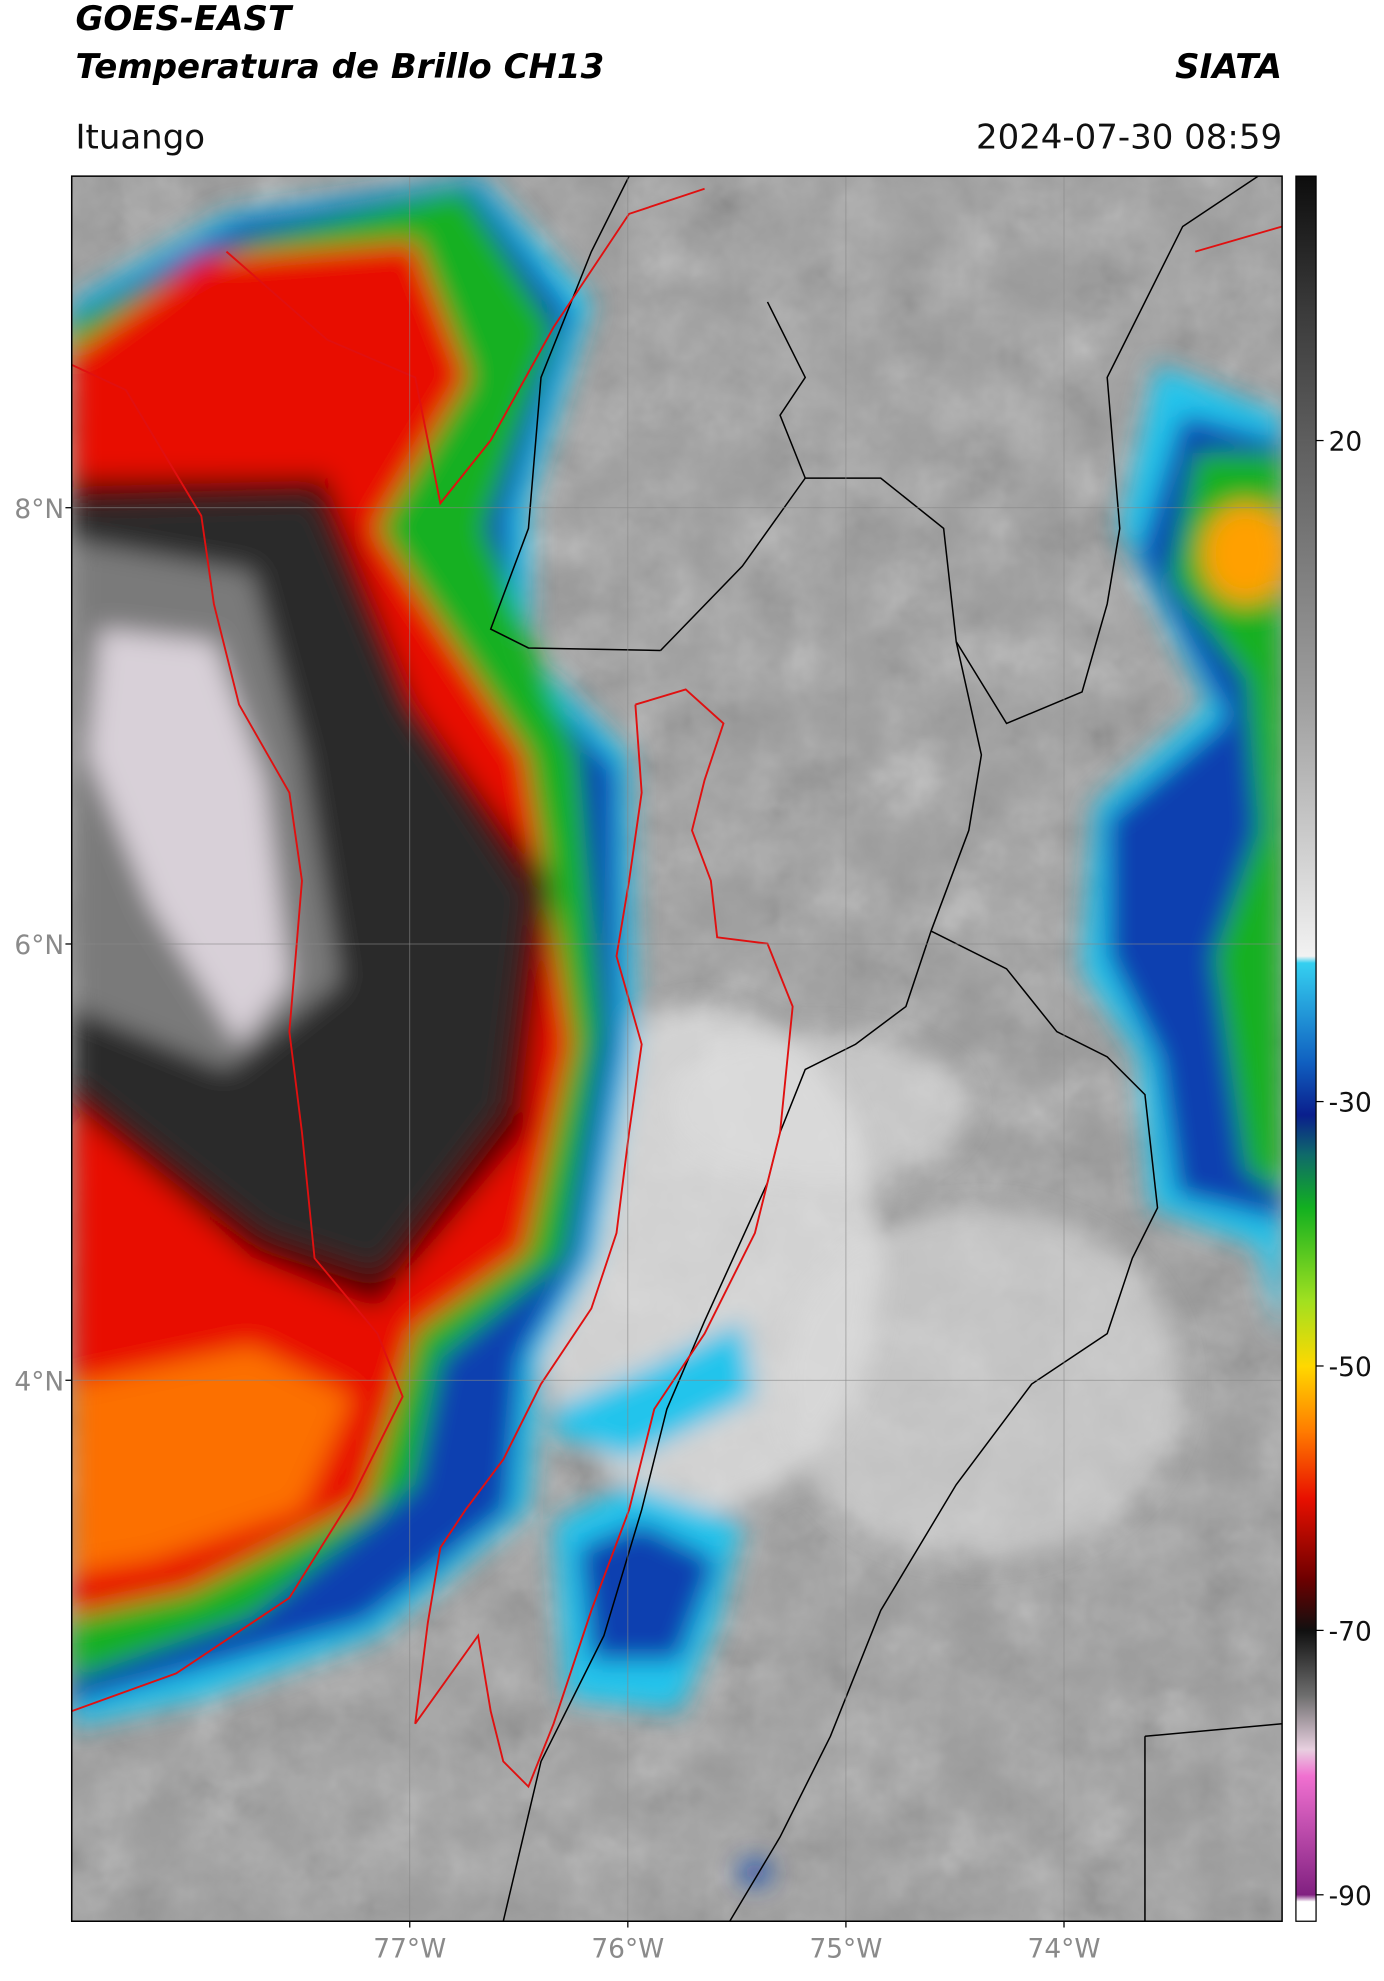 Image resolution: width=1384 pixels, height=1981 pixels. Describe the element at coordinates (1129, 137) in the screenshot. I see `timestamp: 2024-07-30 08:59` at that location.